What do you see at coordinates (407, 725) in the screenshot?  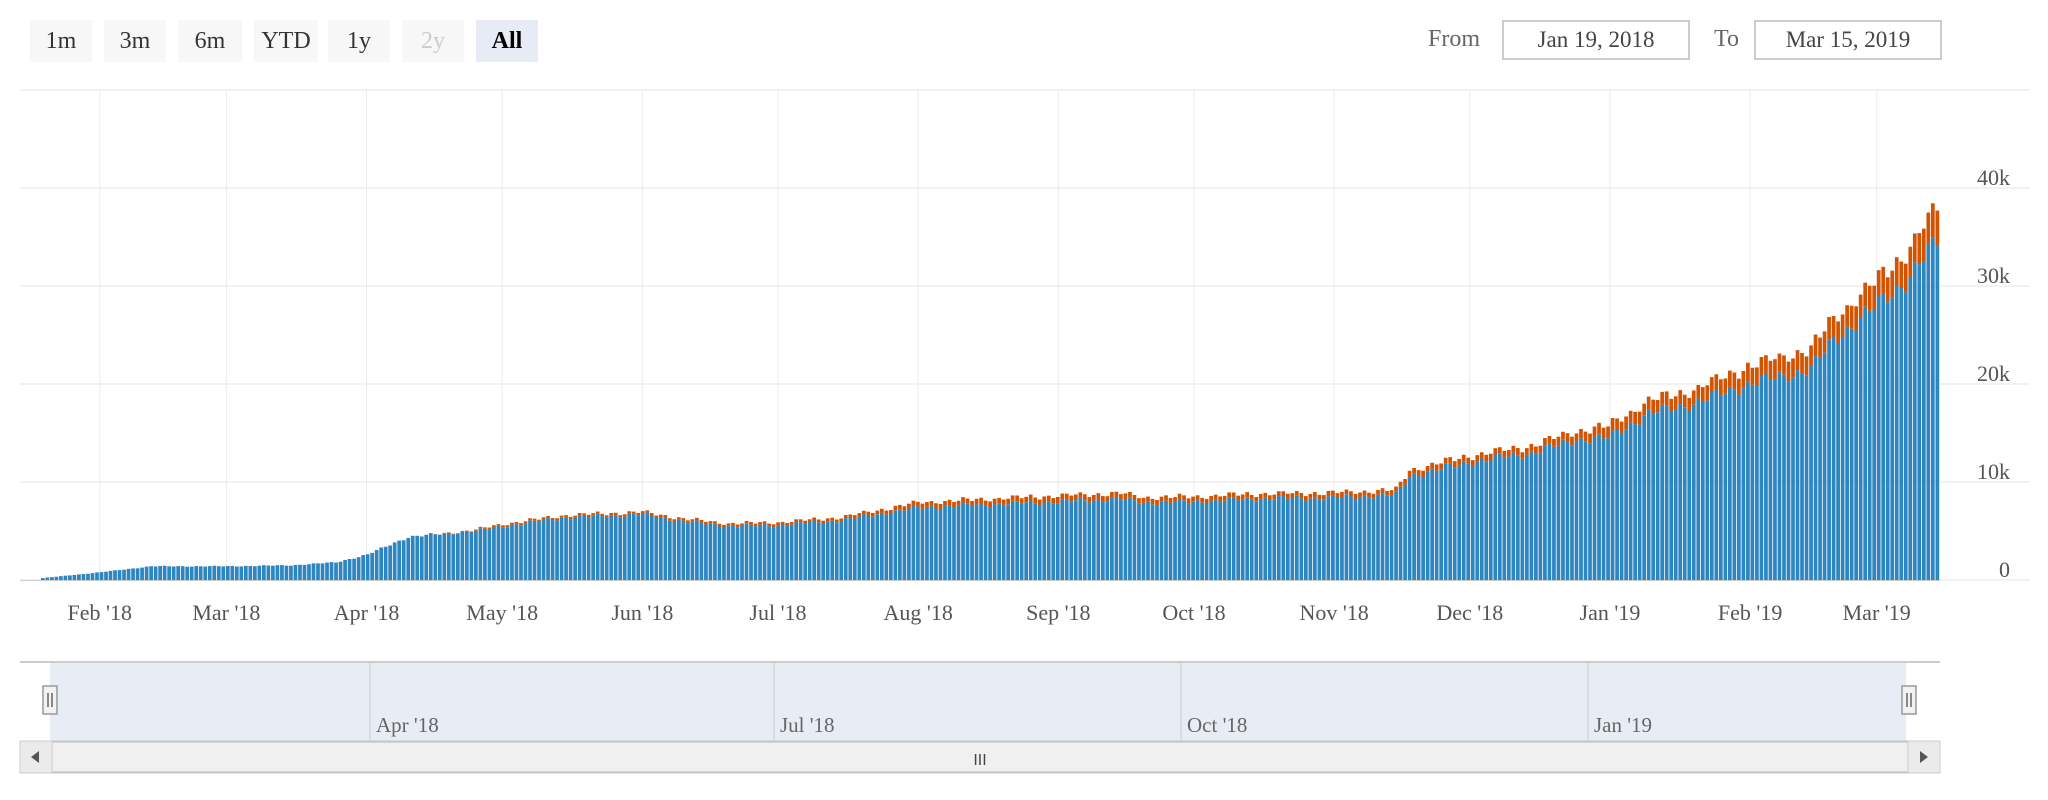 I see `navigator-label: Apr '18` at bounding box center [407, 725].